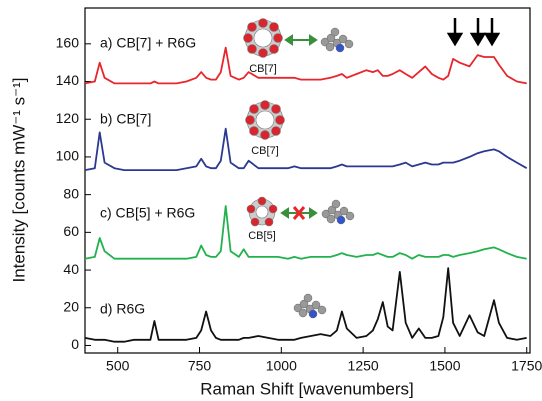 The height and width of the screenshot is (401, 542). Describe the element at coordinates (310, 306) in the screenshot. I see `r6g-molecule-d` at that location.